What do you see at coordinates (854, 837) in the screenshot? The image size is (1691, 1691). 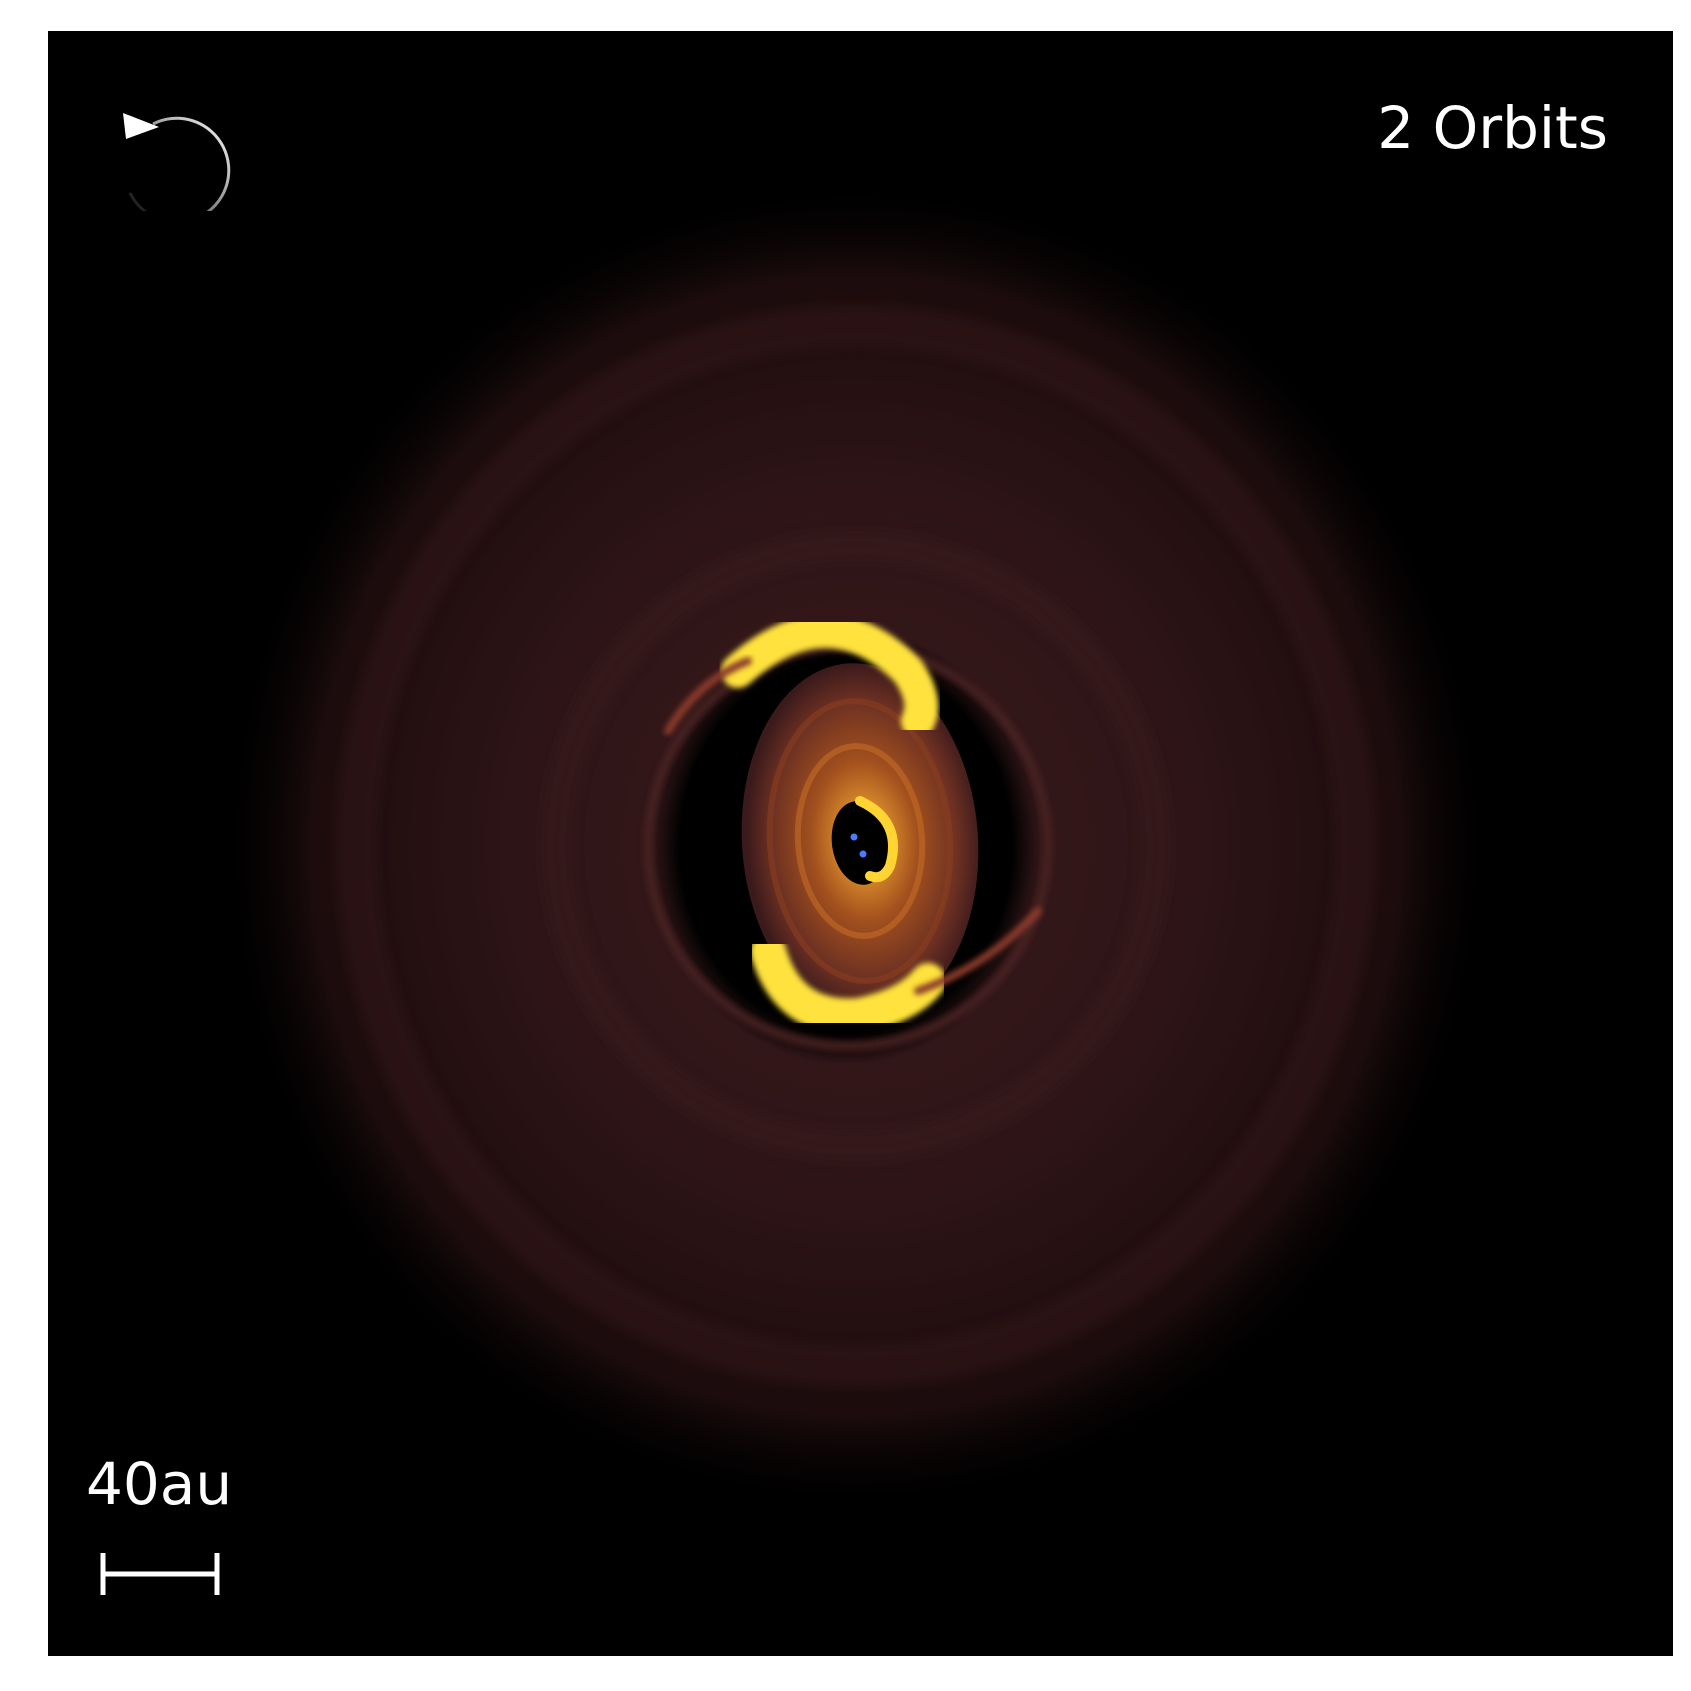 I see `star-primary` at bounding box center [854, 837].